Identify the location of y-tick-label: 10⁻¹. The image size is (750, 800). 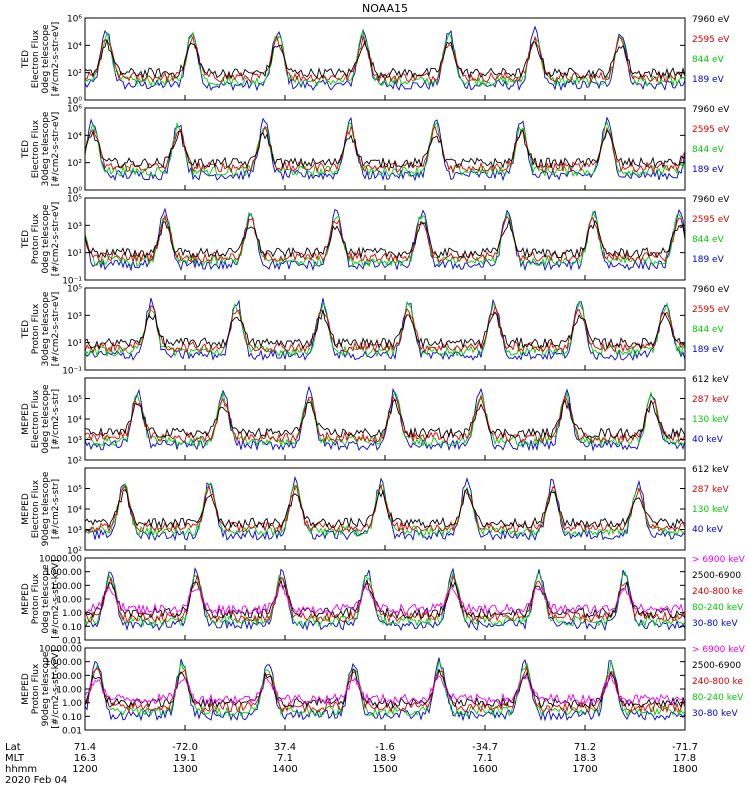
(72, 372).